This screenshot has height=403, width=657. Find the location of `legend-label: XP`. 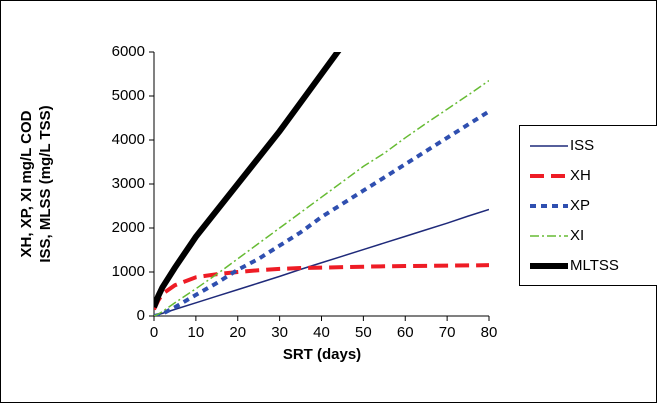

legend-label: XP is located at coordinates (580, 205).